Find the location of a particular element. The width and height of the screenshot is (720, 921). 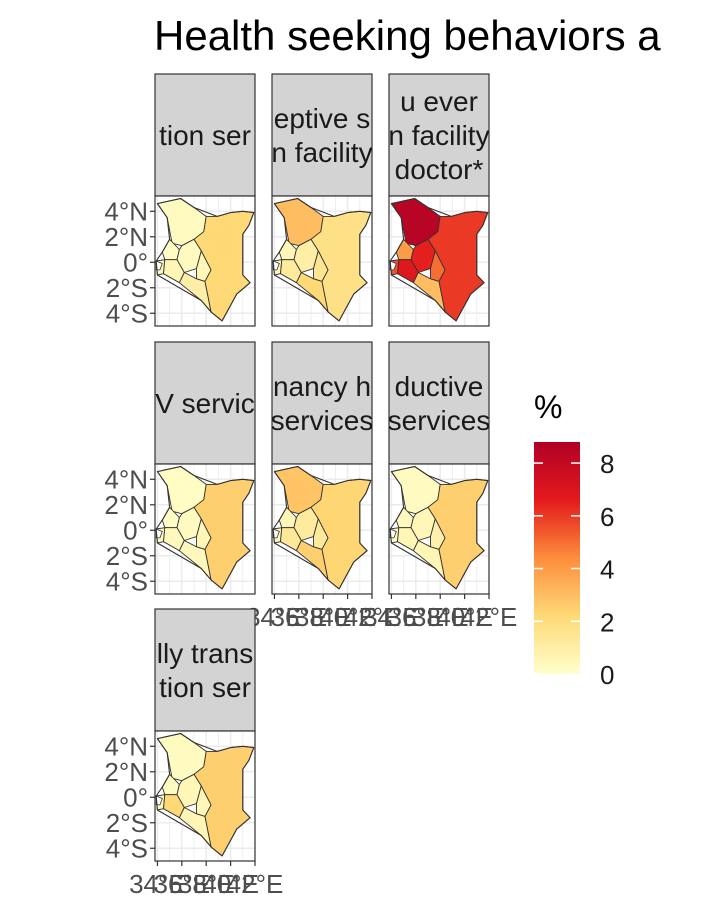

facet-panel: u ever n facility doctor* is located at coordinates (439, 200).